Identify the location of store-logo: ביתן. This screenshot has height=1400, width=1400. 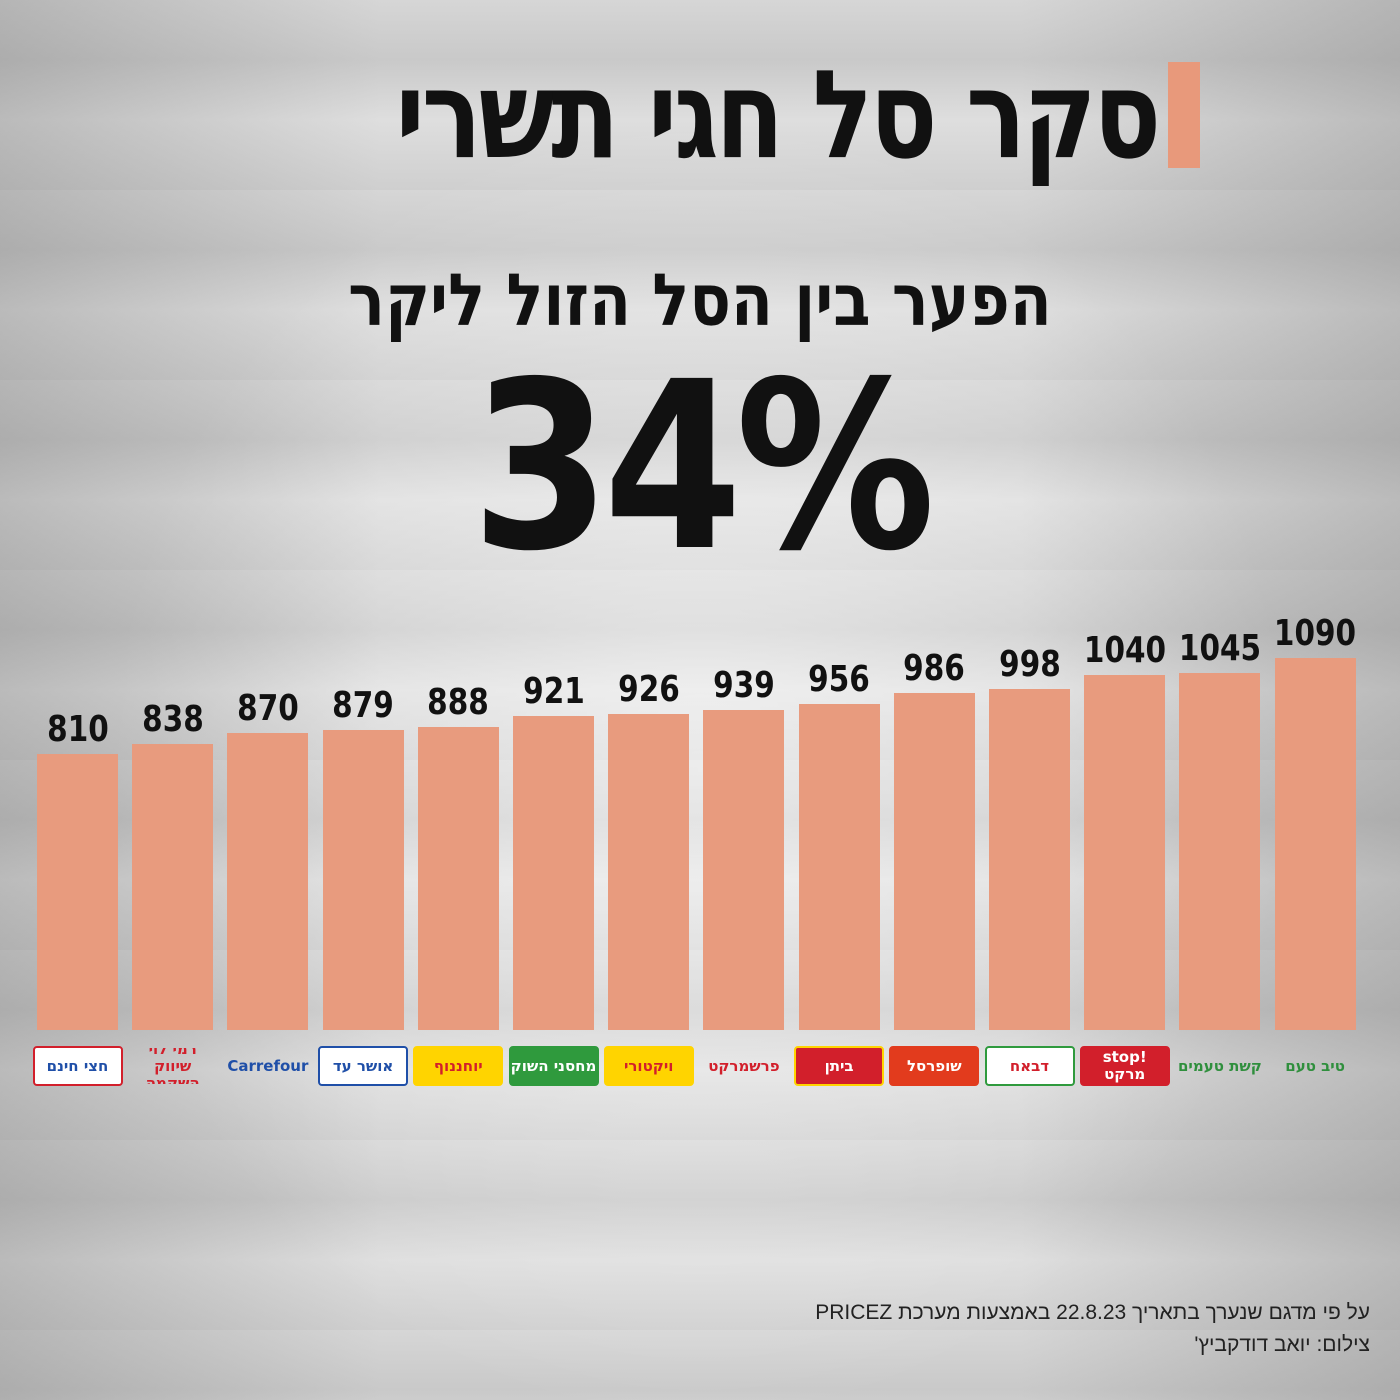
(839, 1066).